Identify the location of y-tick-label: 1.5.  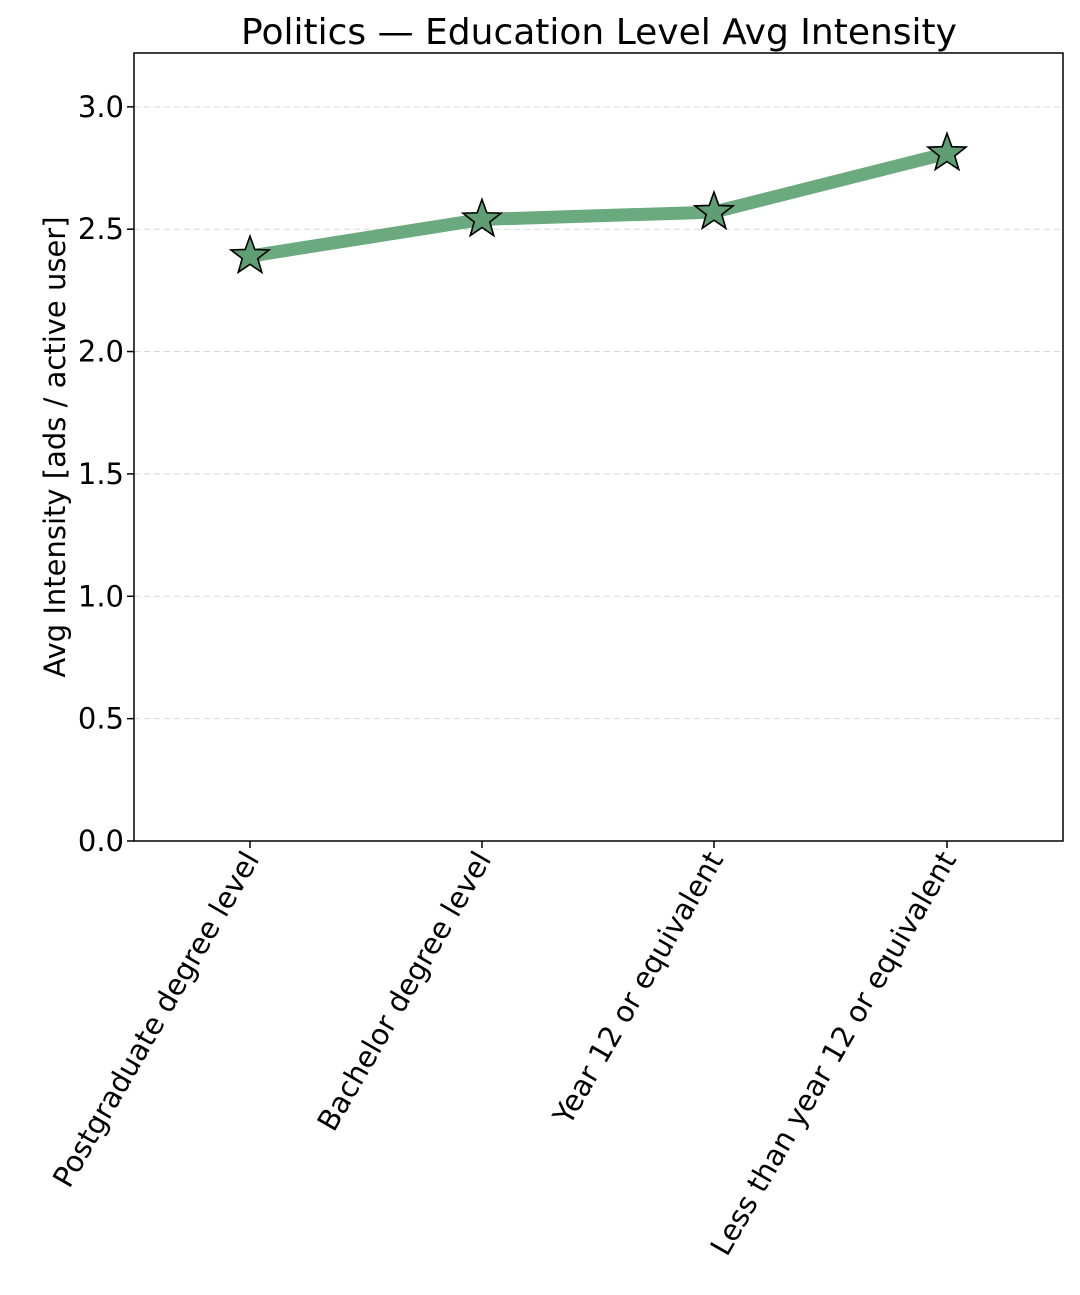
(101, 474).